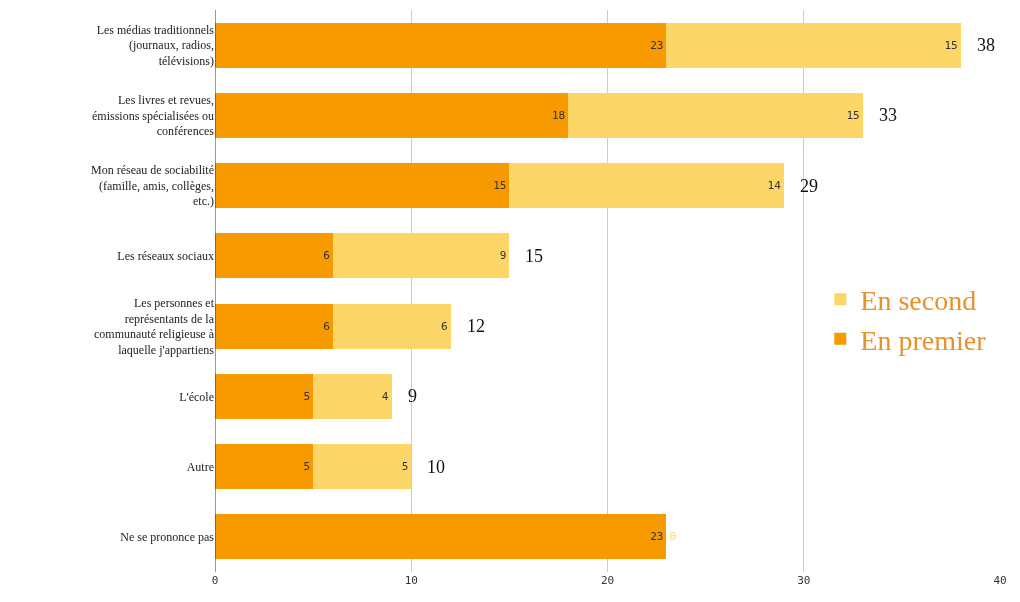  I want to click on y-tick-label: Ne se prononce pas, so click(167, 537).